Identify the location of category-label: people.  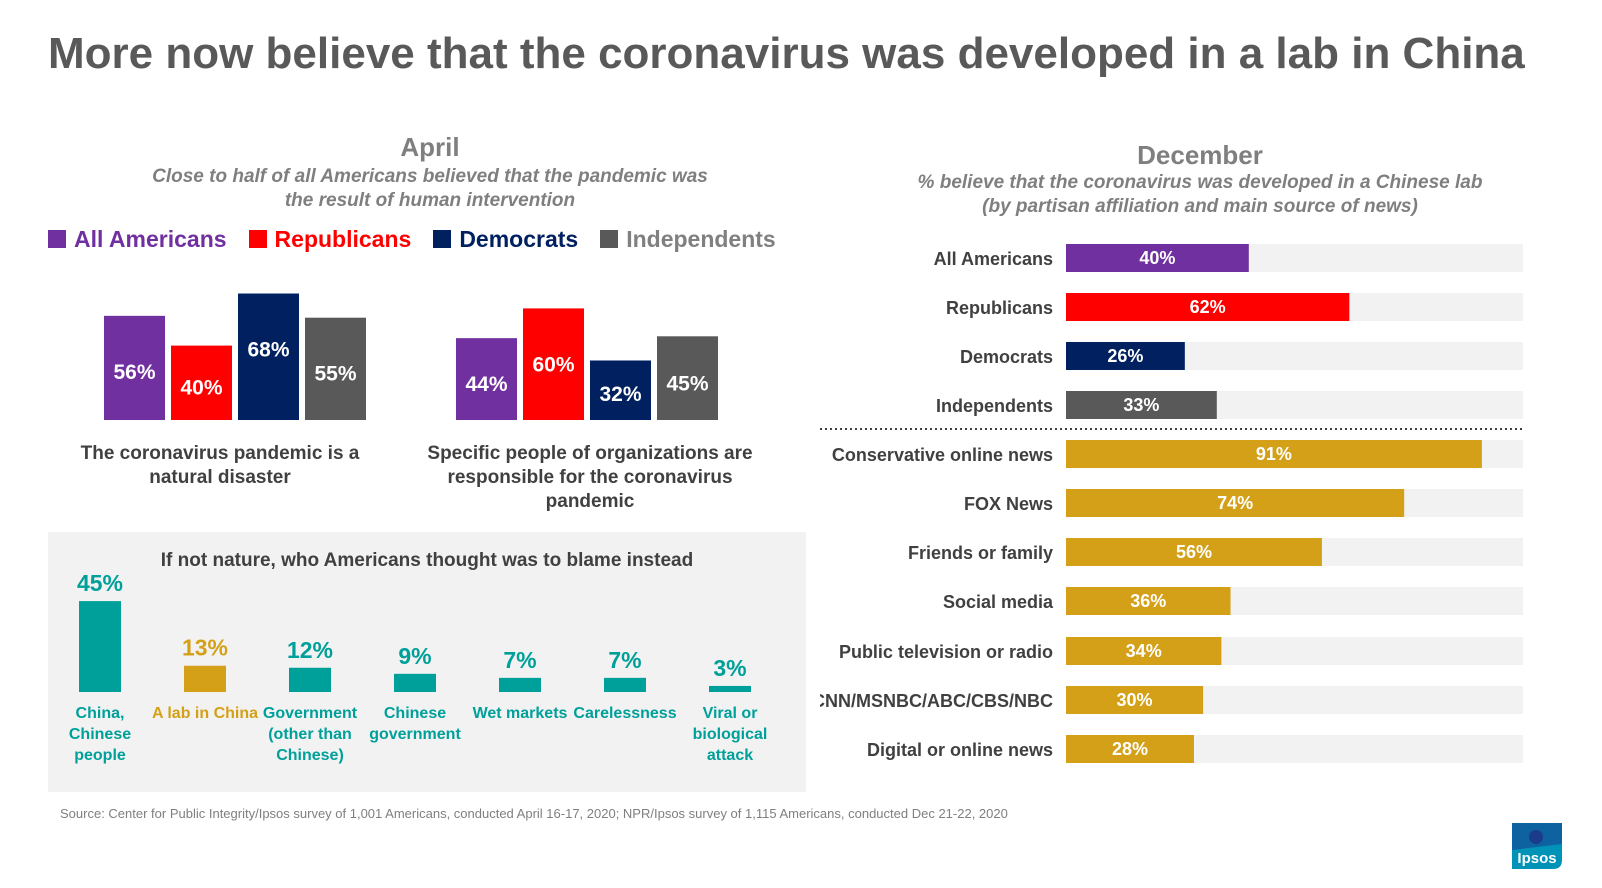
(100, 755).